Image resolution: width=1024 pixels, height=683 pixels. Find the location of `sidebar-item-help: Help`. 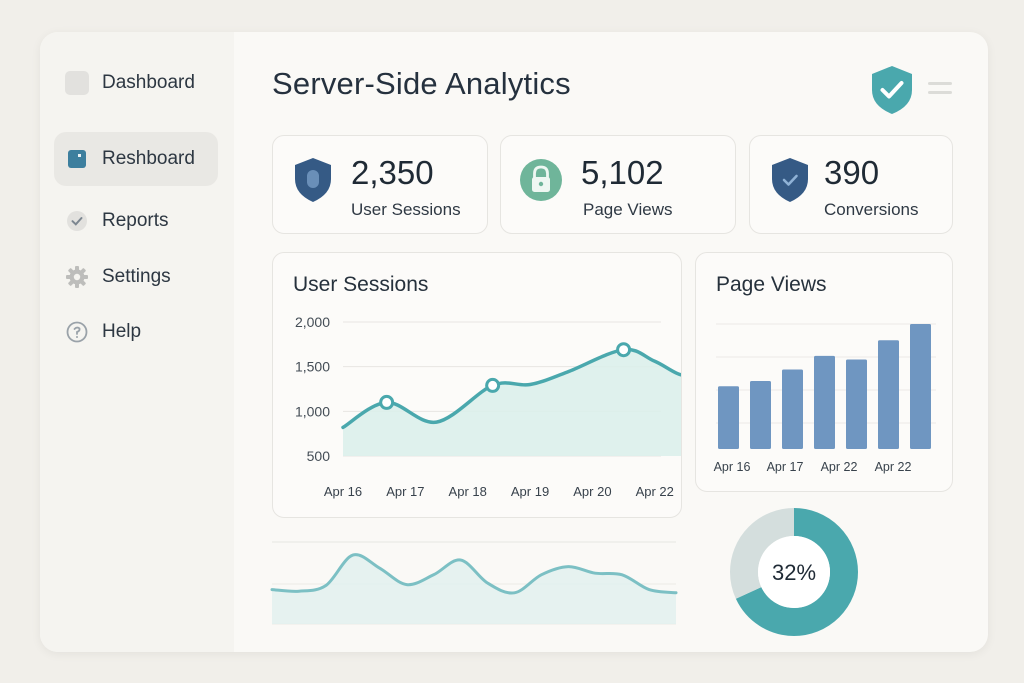

sidebar-item-help: Help is located at coordinates (136, 332).